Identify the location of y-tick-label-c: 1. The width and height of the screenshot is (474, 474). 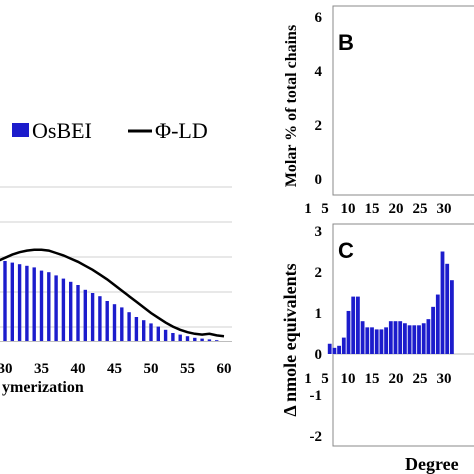
(319, 314).